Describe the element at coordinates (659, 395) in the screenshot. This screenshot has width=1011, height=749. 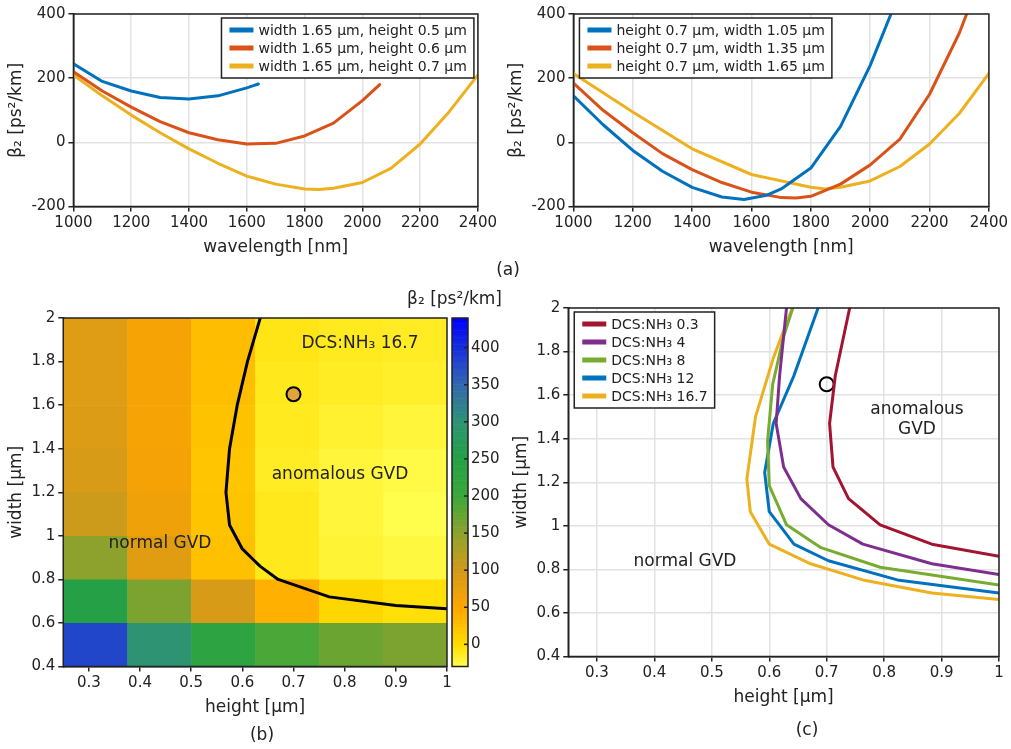
I see `legend-label: DCS:NH₃ 16.7` at that location.